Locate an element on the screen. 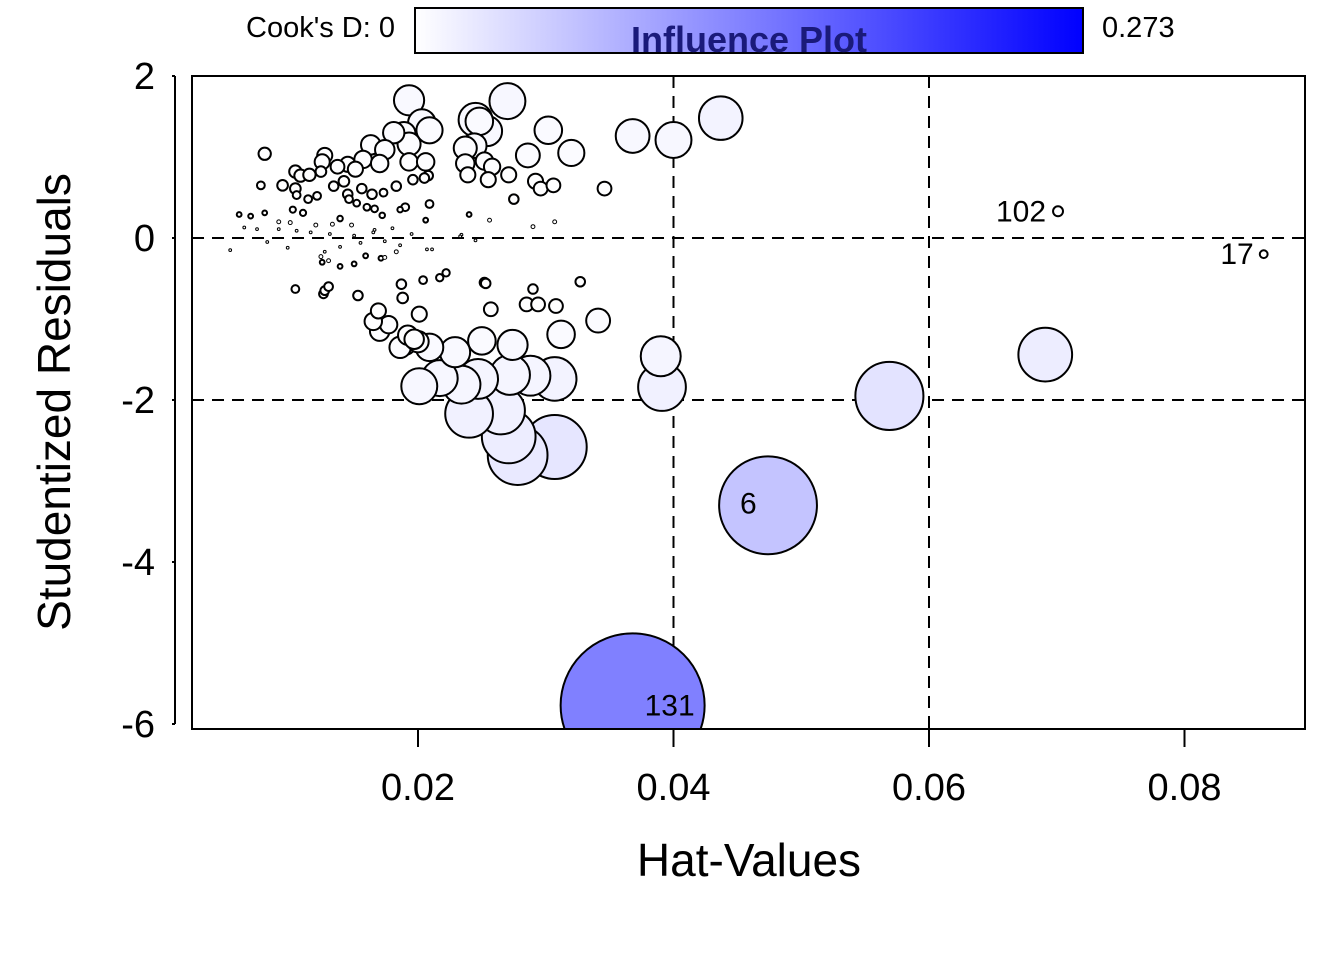 The image size is (1344, 960). x-axis-title: Hat-Values is located at coordinates (749, 860).